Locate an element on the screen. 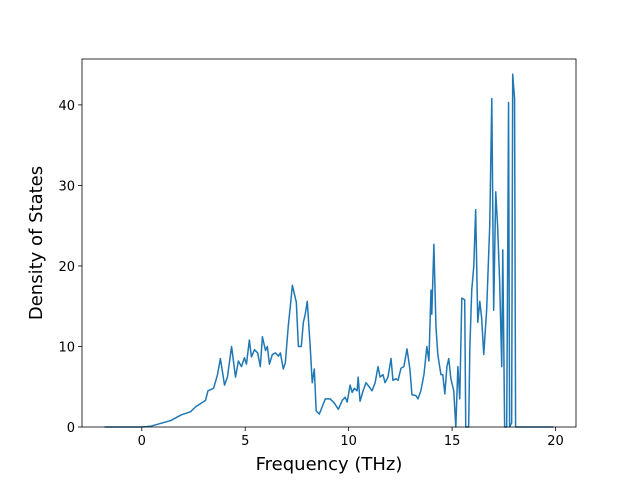 Image resolution: width=640 pixels, height=480 pixels. y-tick-label: 20 is located at coordinates (66, 267).